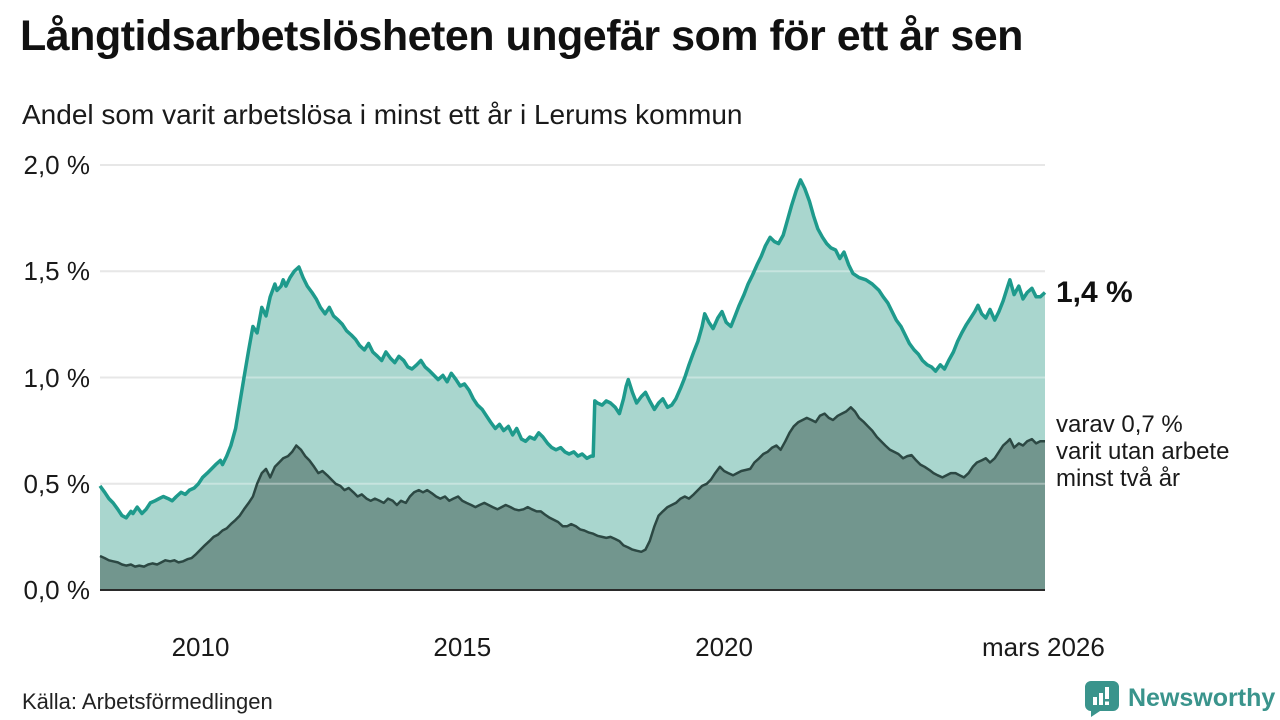 This screenshot has width=1280, height=720. I want to click on newsworthy-wordmark: Newsworthy, so click(1202, 698).